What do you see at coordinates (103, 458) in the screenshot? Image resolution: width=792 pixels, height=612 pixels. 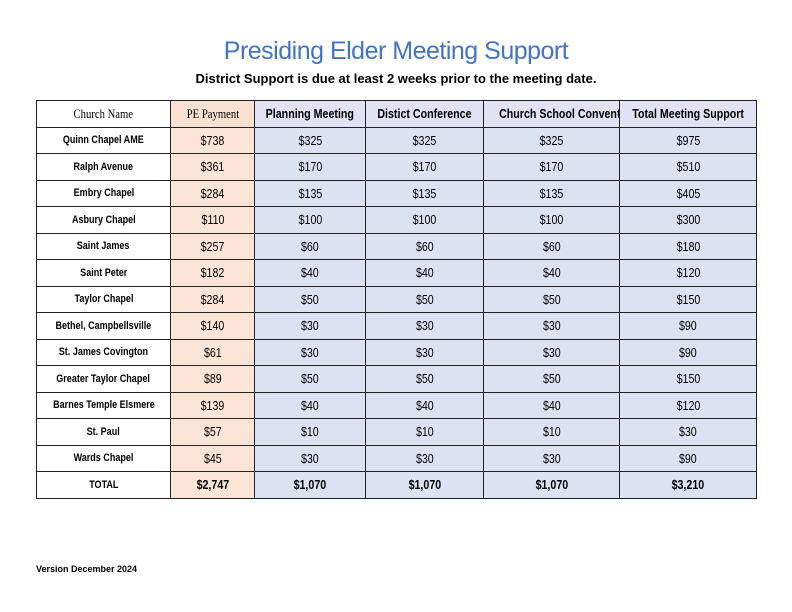 I see `church-name: Wards Chapel` at bounding box center [103, 458].